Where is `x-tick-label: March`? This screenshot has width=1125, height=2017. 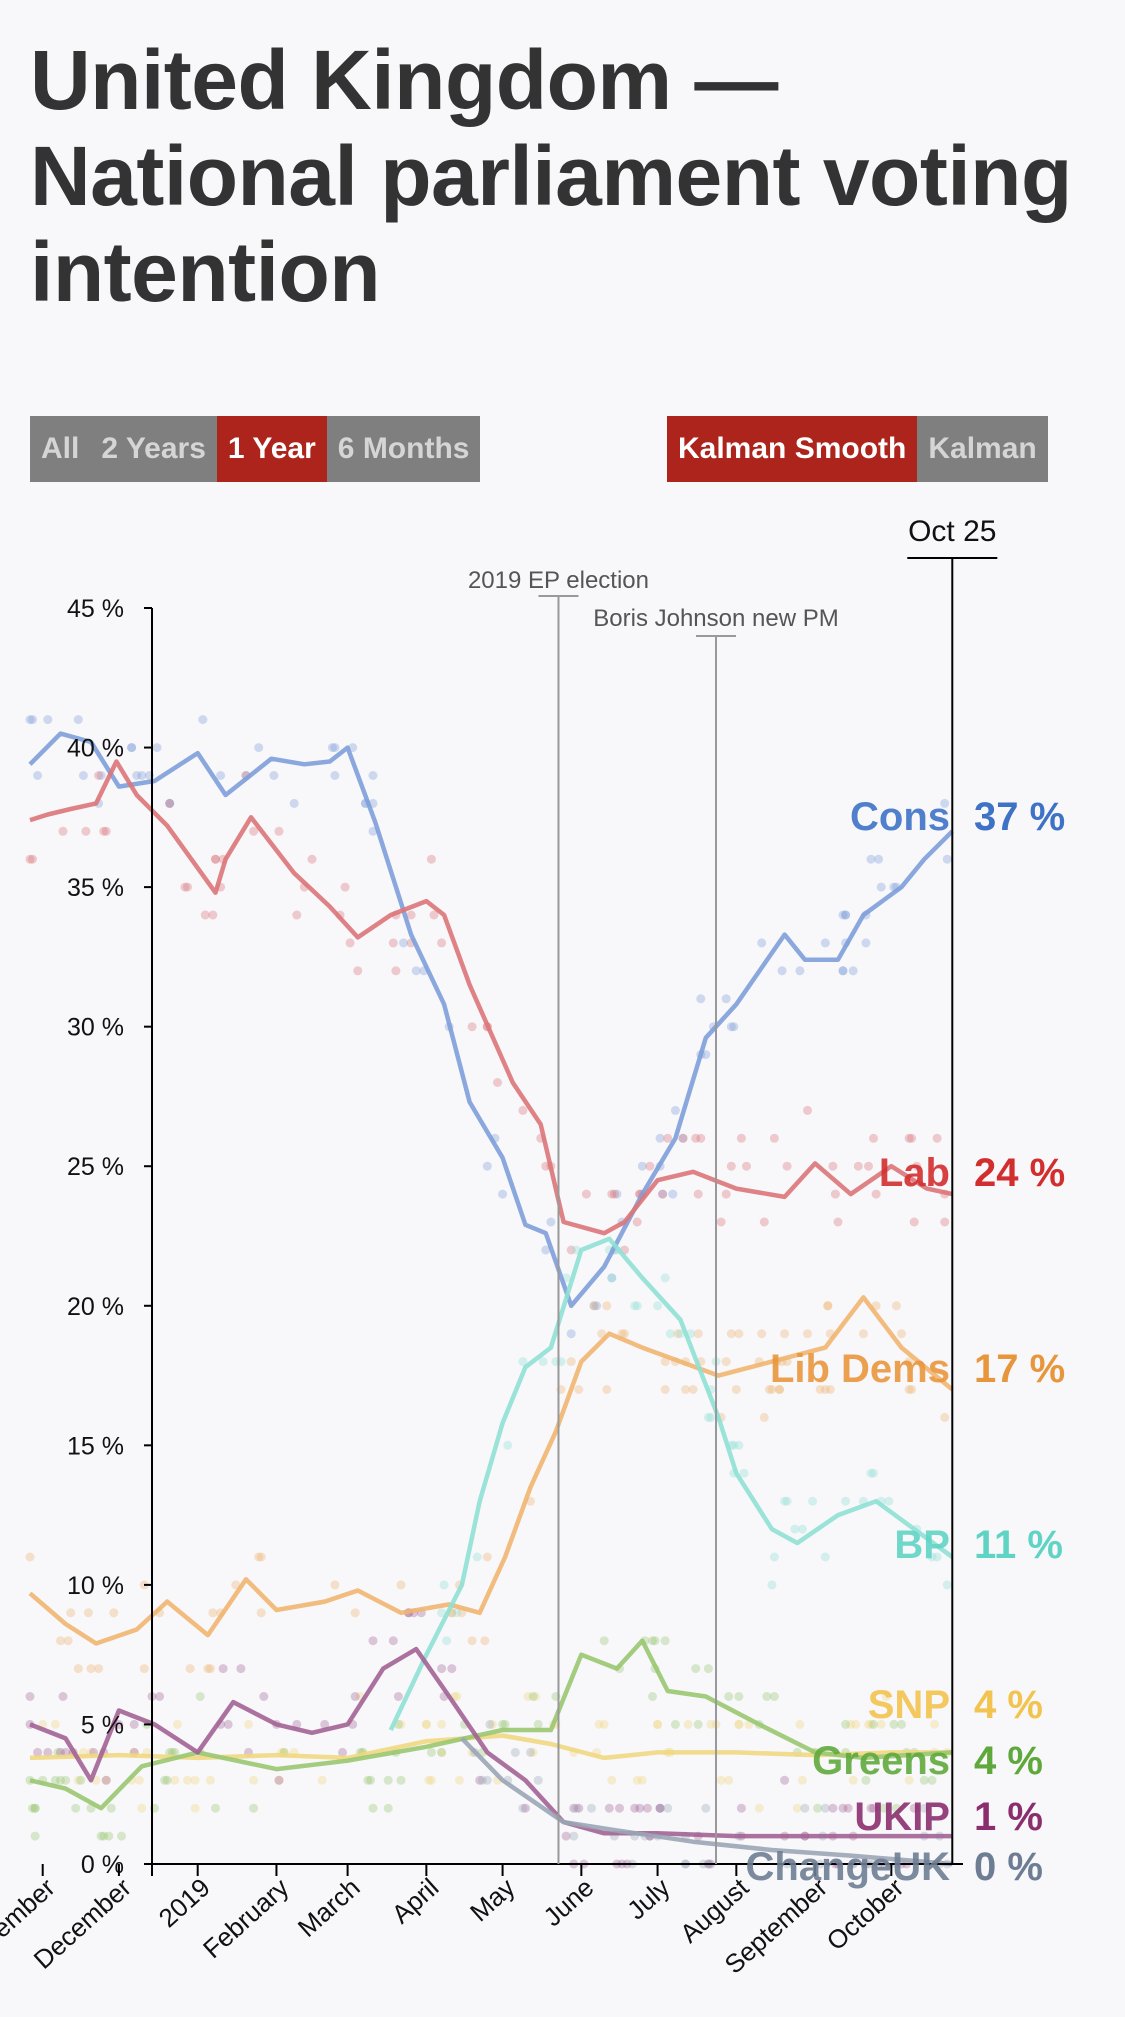
x-tick-label: March is located at coordinates (329, 1907).